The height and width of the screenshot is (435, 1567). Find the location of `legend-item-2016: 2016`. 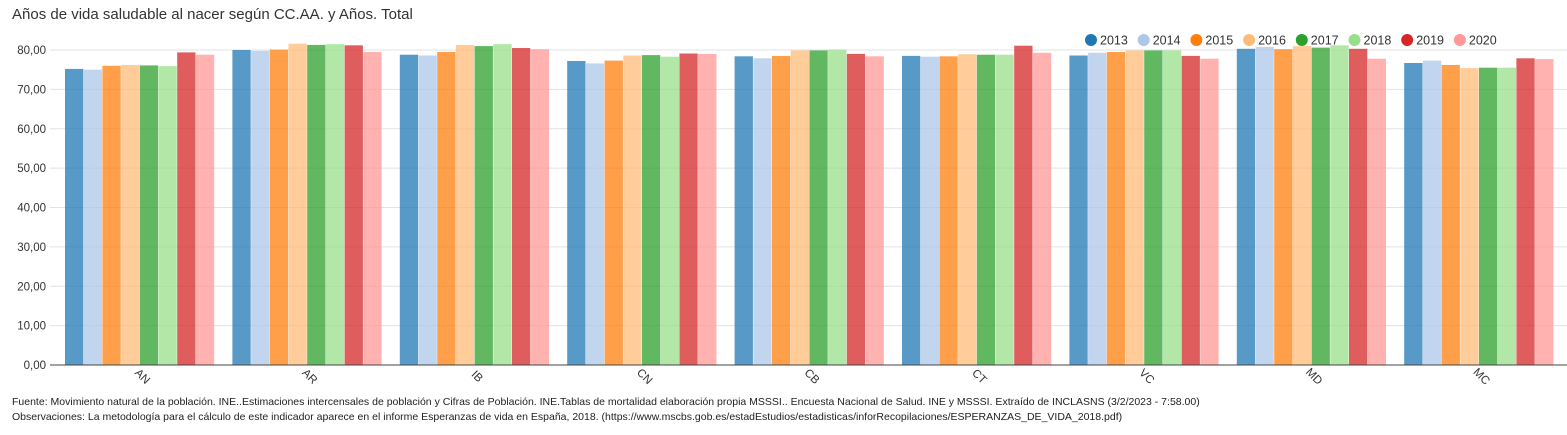

legend-item-2016: 2016 is located at coordinates (1264, 41).